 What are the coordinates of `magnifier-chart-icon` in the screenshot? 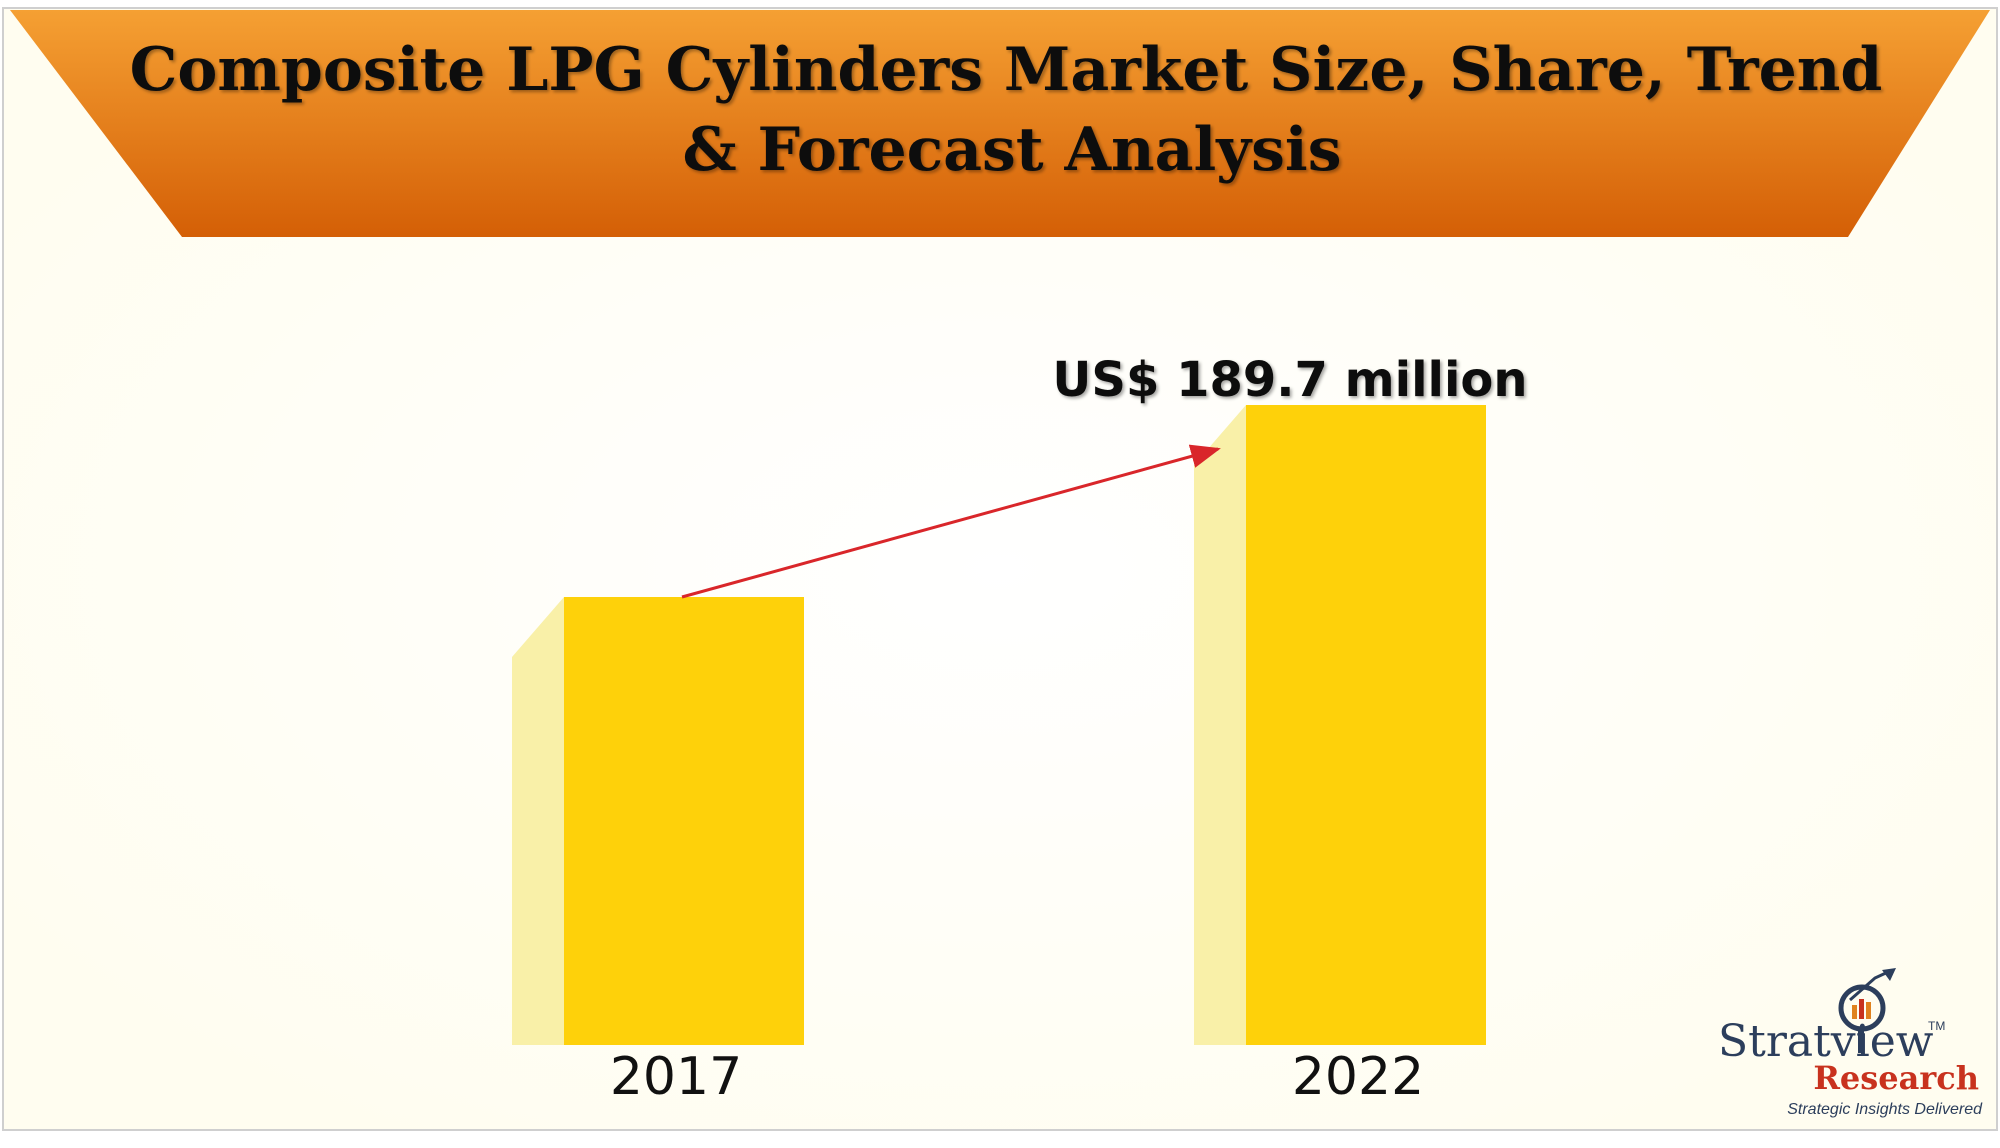 It's located at (1867, 1010).